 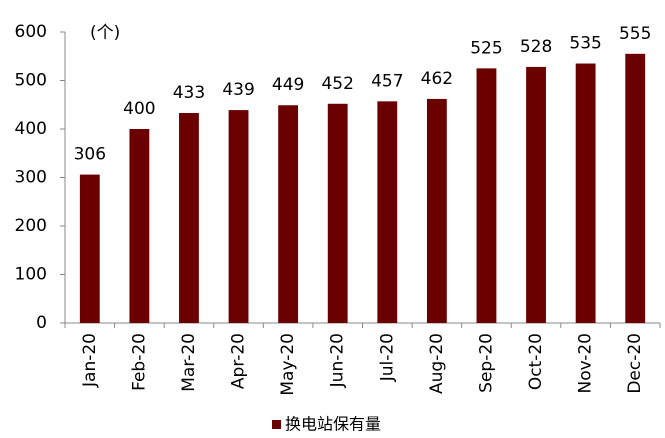 What do you see at coordinates (536, 47) in the screenshot?
I see `data-label: 528` at bounding box center [536, 47].